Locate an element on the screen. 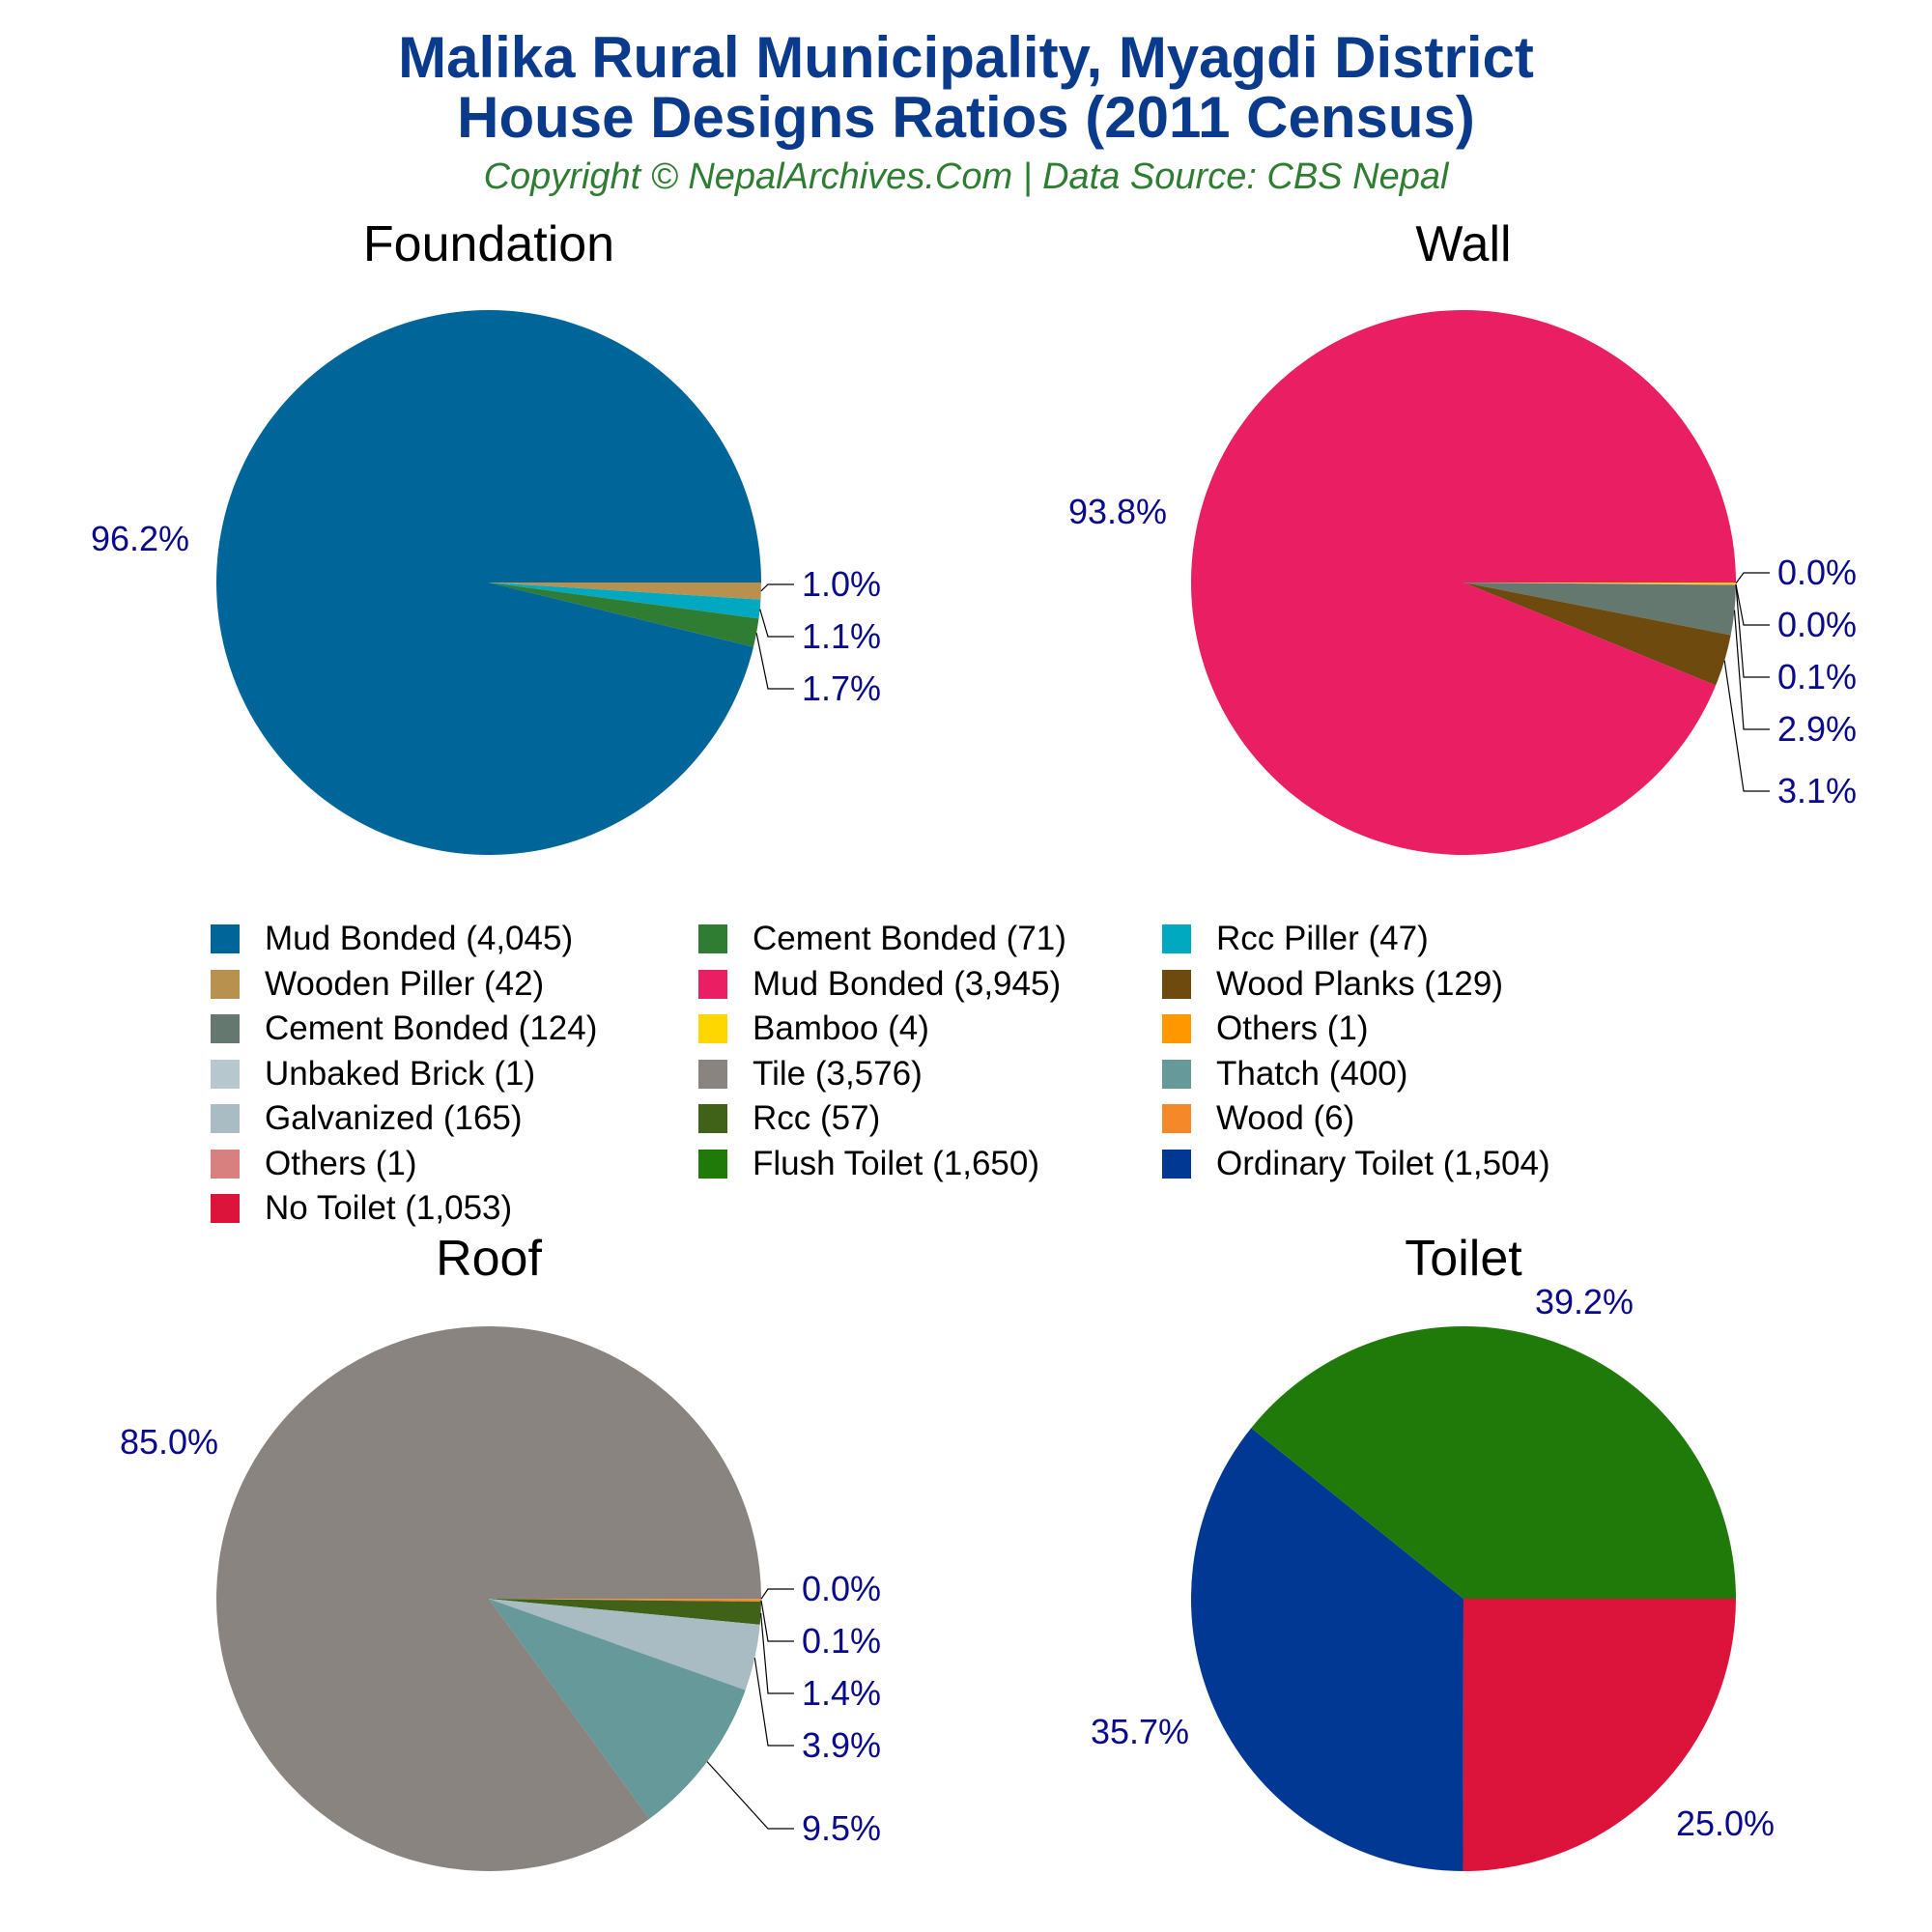  pie-slice-galvanized is located at coordinates (624, 1644).